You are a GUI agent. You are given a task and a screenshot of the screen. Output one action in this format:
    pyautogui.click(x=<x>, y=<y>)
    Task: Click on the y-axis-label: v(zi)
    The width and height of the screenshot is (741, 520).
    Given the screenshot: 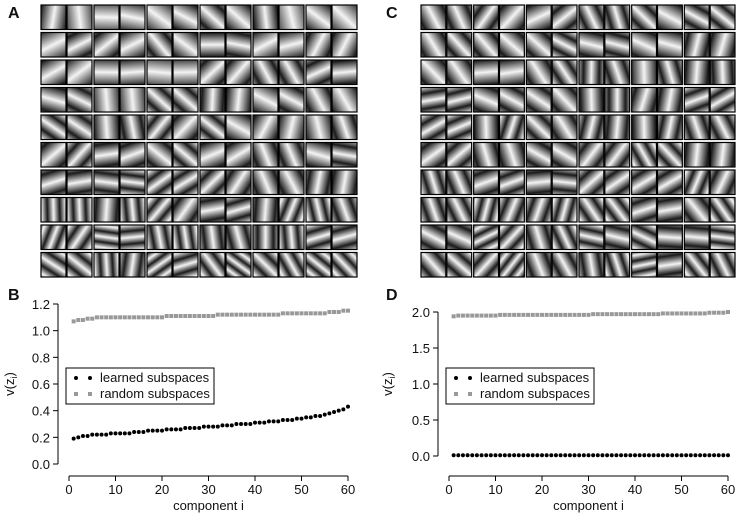 What is the action you would take?
    pyautogui.click(x=388, y=384)
    